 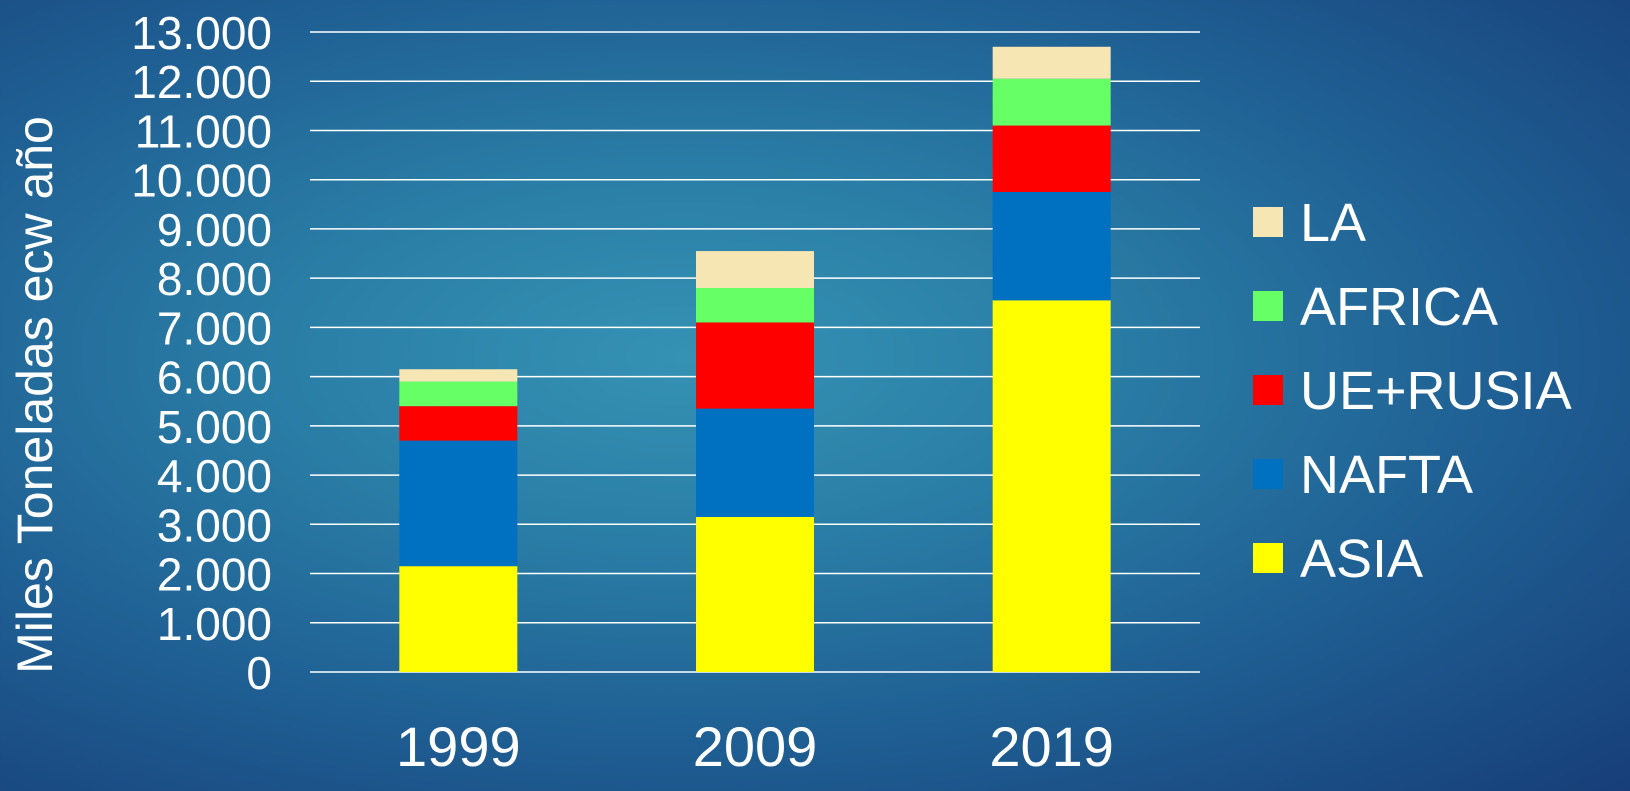 What do you see at coordinates (259, 673) in the screenshot?
I see `y-tick-label: 0` at bounding box center [259, 673].